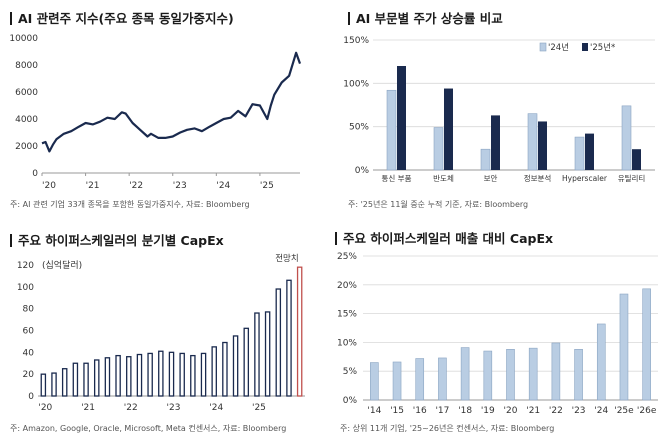  I want to click on y-tick-label: 25%, so click(347, 257).